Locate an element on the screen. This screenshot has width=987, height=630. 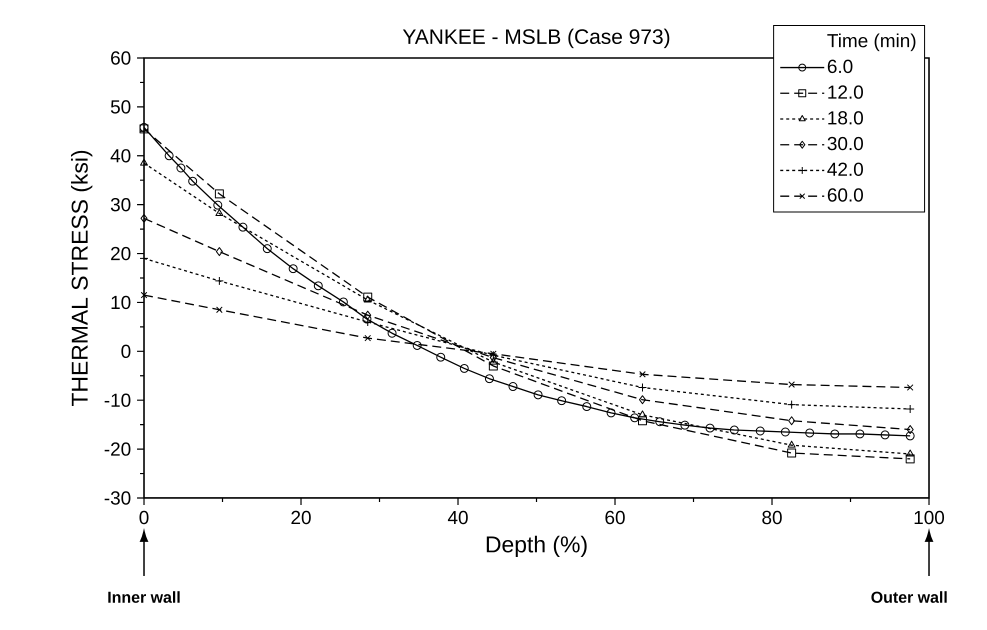
legend-label: 60.0 is located at coordinates (845, 195).